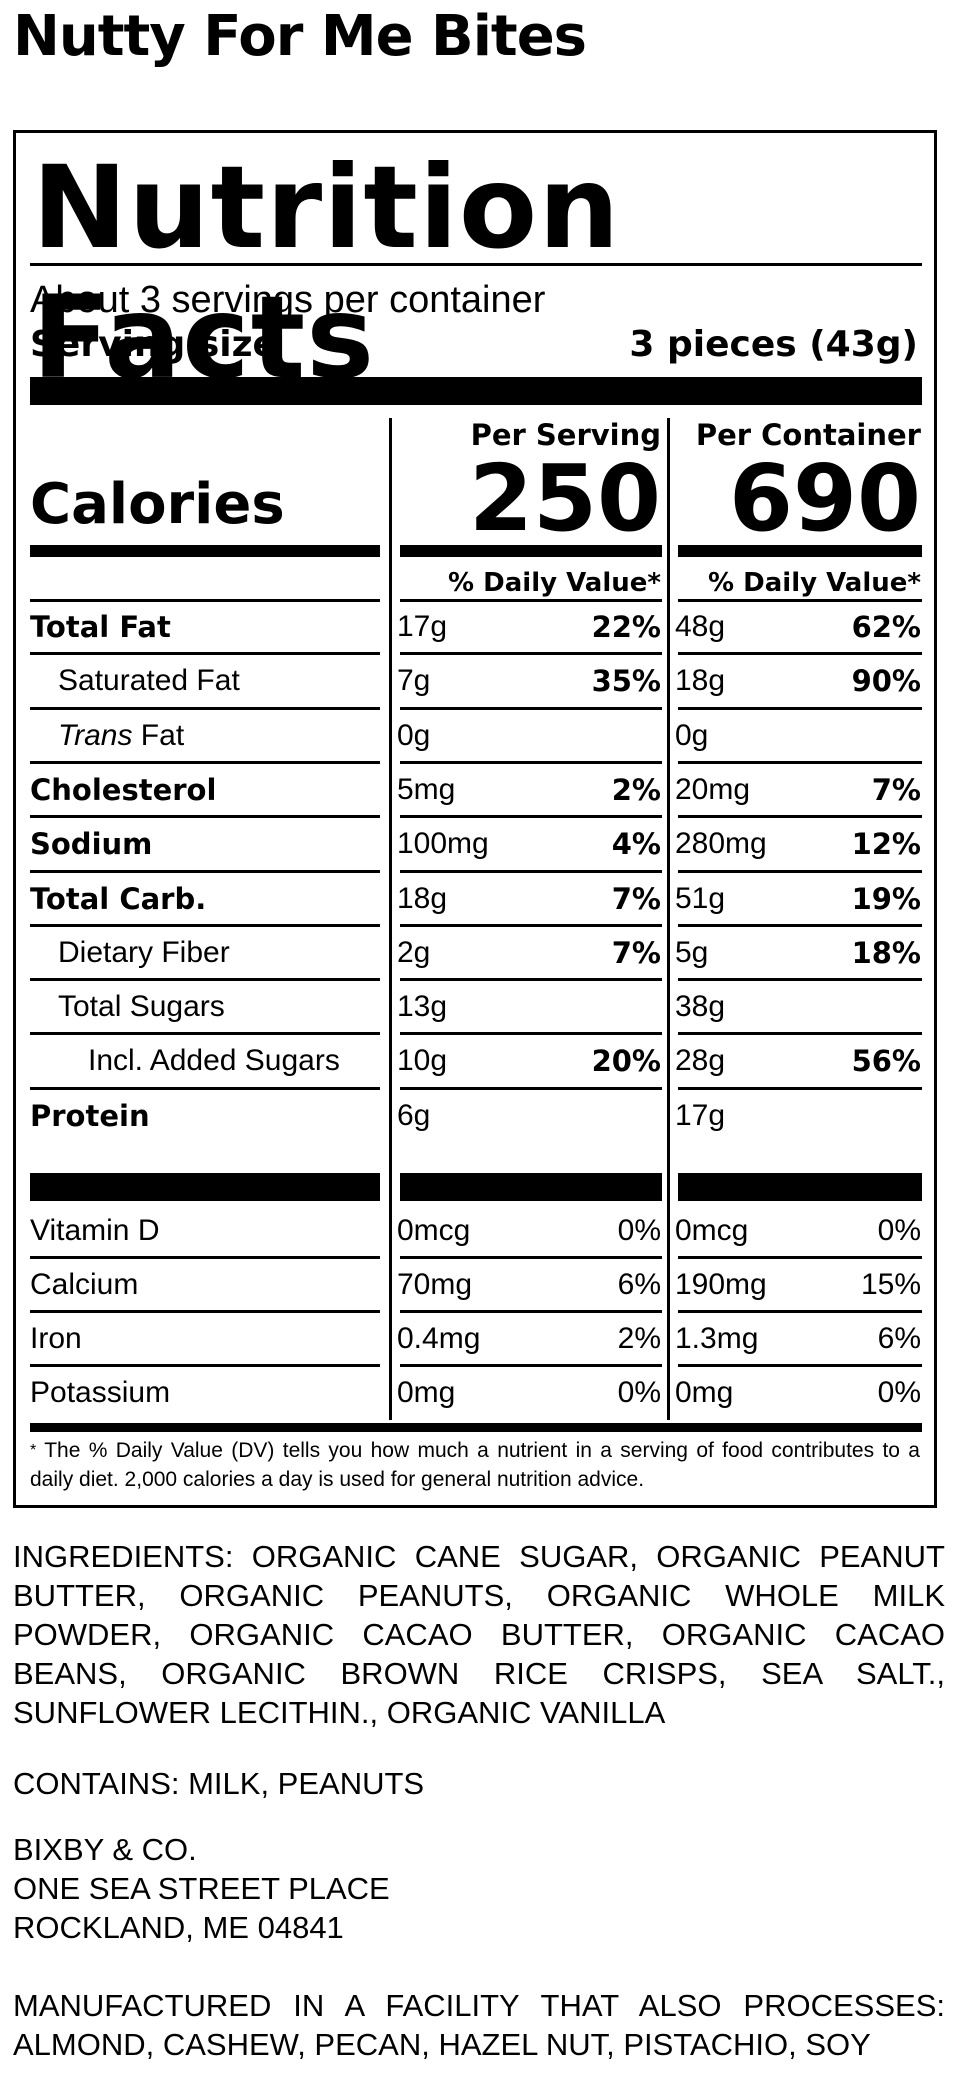  What do you see at coordinates (105, 1849) in the screenshot?
I see `manufacturer-name: BIXBY & CO.` at bounding box center [105, 1849].